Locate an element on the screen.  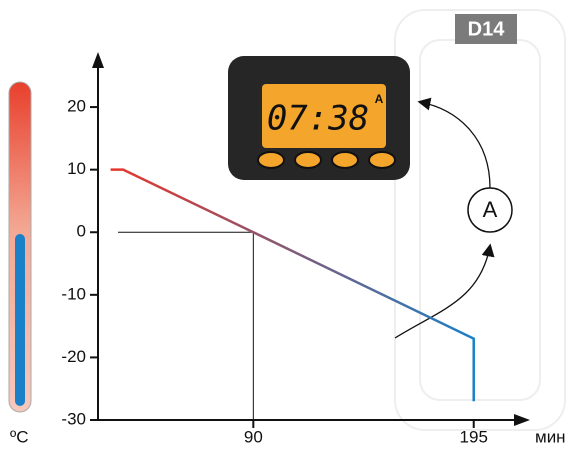
x-axis-unit: мин is located at coordinates (550, 436).